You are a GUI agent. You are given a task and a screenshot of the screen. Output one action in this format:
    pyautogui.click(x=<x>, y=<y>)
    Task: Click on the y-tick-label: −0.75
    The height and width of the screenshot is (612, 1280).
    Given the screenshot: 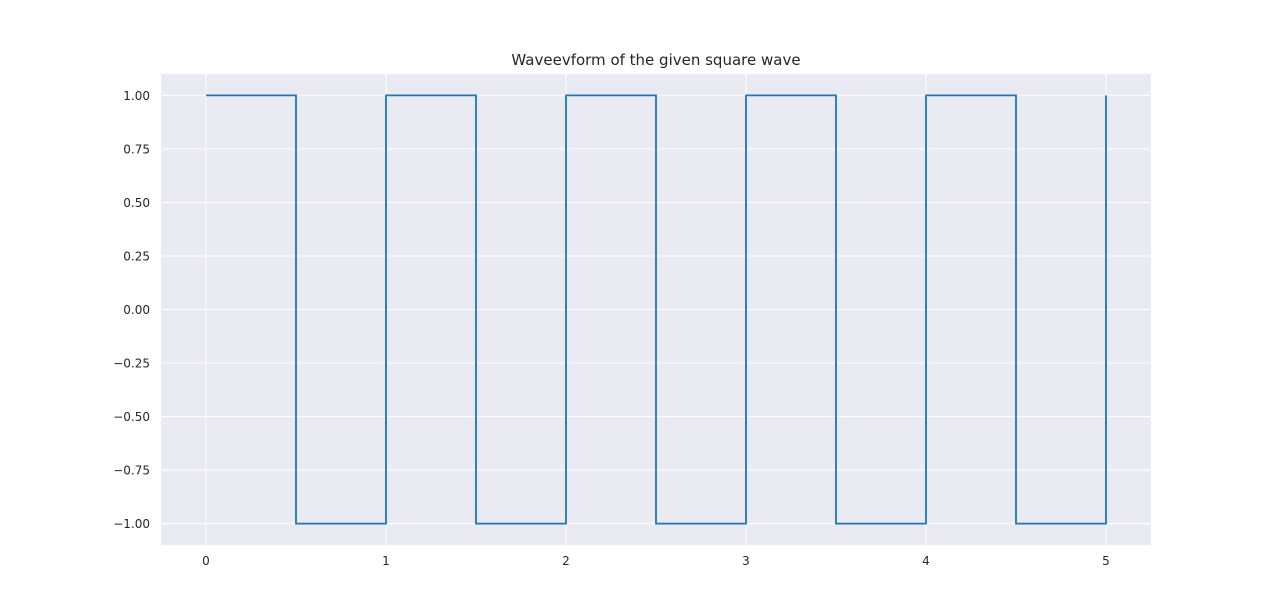 What is the action you would take?
    pyautogui.click(x=131, y=471)
    